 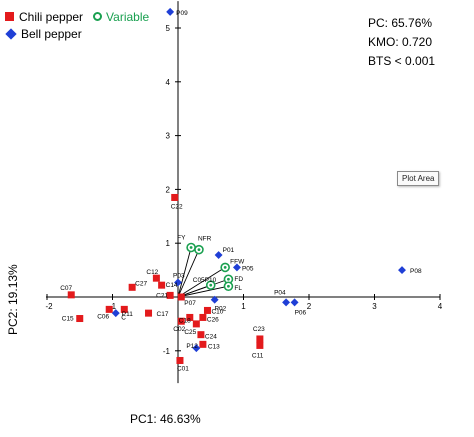 I want to click on point-label-c21: C21, so click(x=162, y=295).